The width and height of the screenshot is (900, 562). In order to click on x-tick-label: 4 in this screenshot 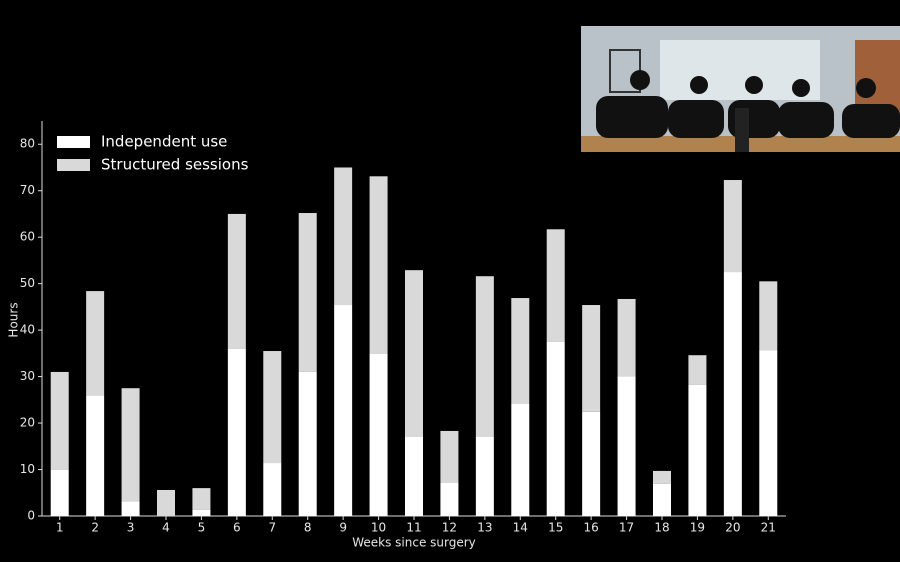, I will do `click(166, 528)`.